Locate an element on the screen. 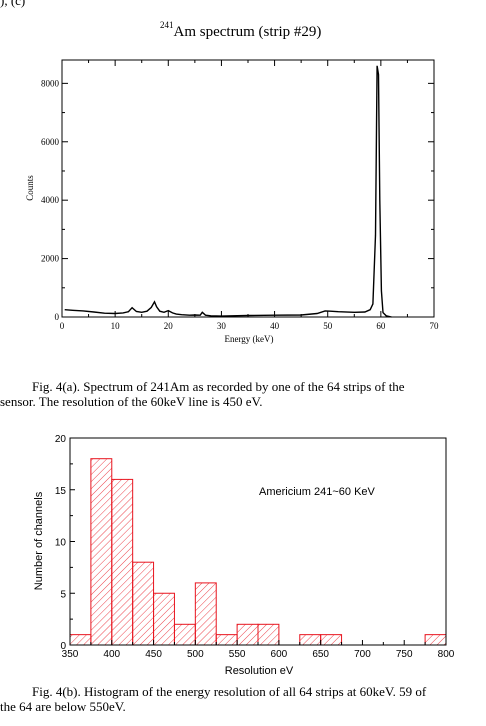 Image resolution: width=486 pixels, height=726 pixels. histogram-x-tick-label: 700 is located at coordinates (362, 654).